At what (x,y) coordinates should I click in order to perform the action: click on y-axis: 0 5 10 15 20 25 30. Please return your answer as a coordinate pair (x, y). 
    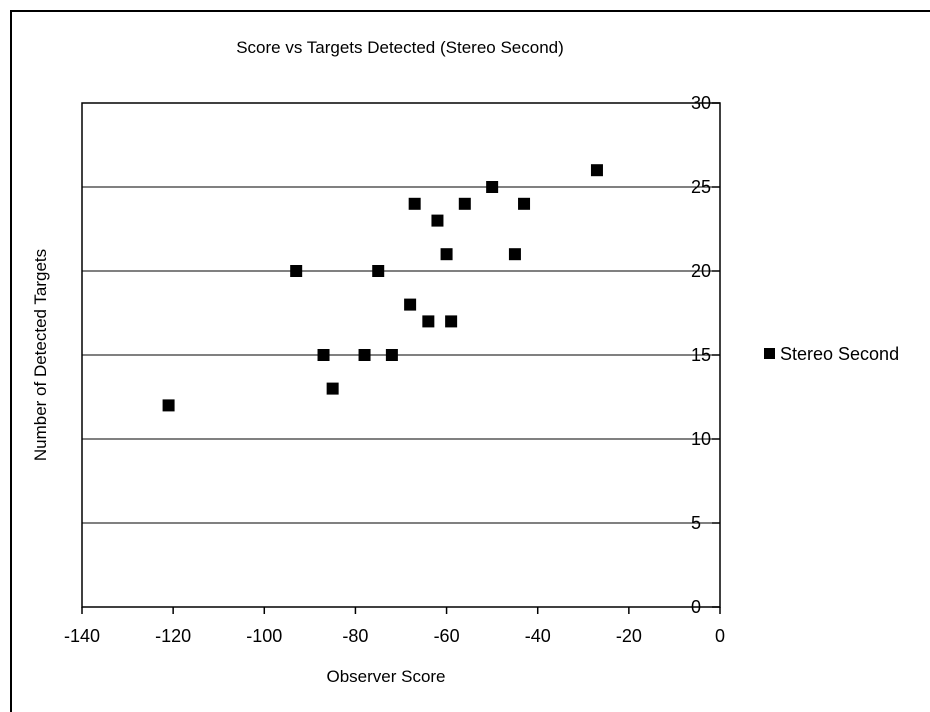
    Looking at the image, I should click on (705, 355).